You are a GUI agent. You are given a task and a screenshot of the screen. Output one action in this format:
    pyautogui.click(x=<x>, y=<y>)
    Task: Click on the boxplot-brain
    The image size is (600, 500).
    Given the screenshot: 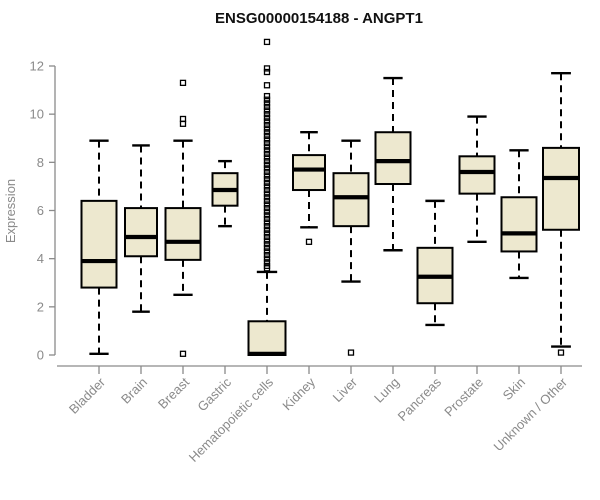 What is the action you would take?
    pyautogui.click(x=141, y=228)
    